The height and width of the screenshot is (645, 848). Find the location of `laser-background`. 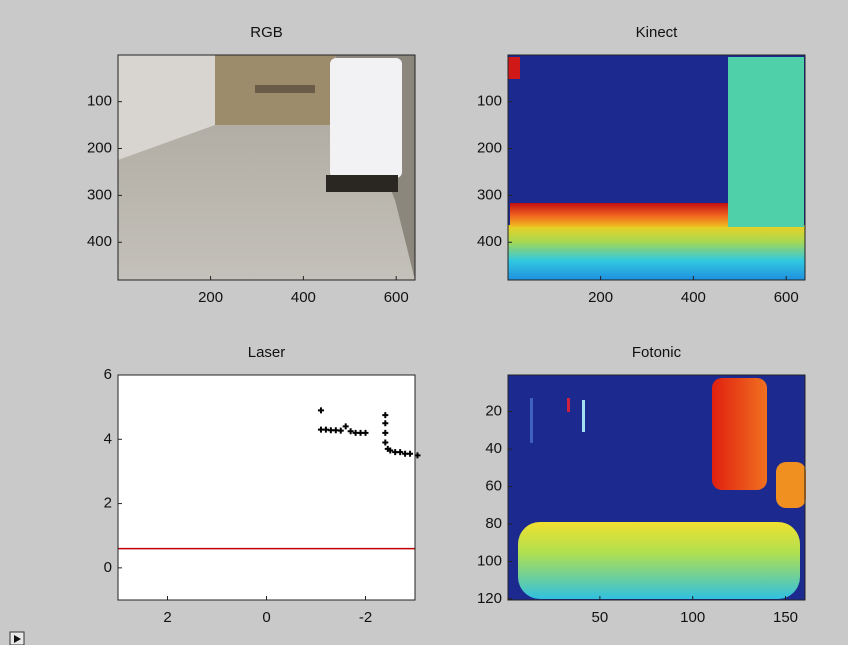

laser-background is located at coordinates (266, 487).